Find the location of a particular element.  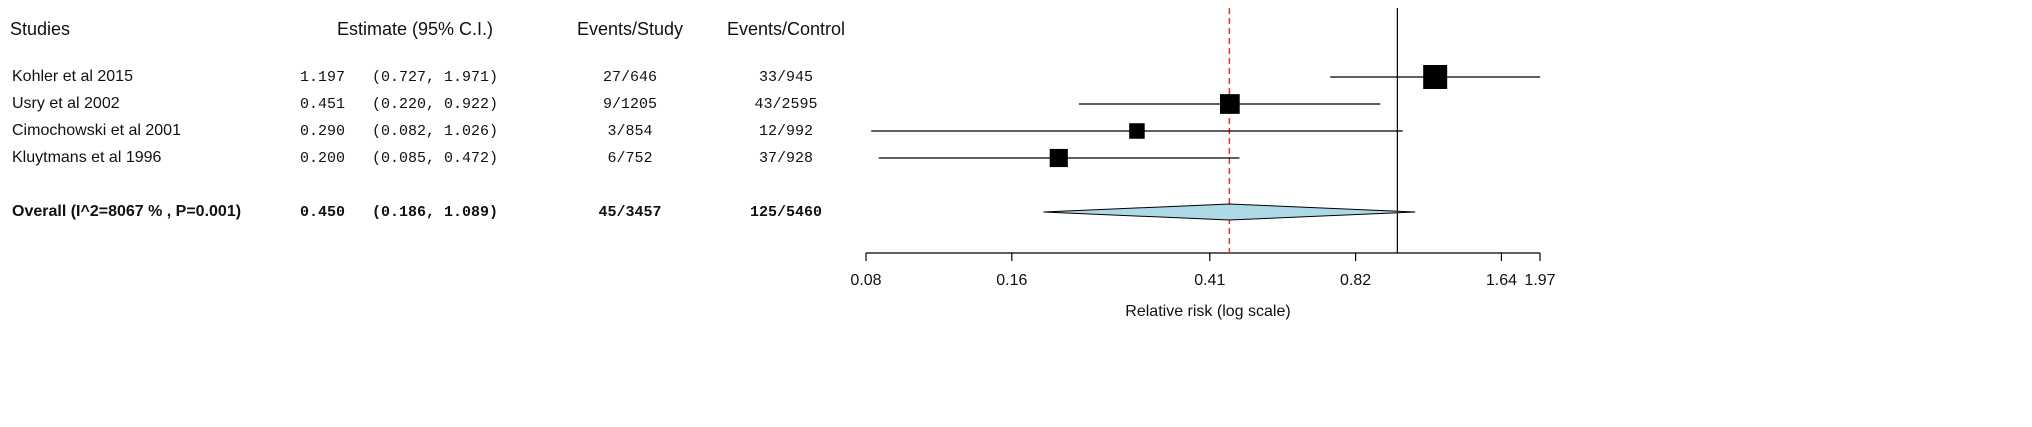

header-events-study: Events/Study is located at coordinates (630, 29).